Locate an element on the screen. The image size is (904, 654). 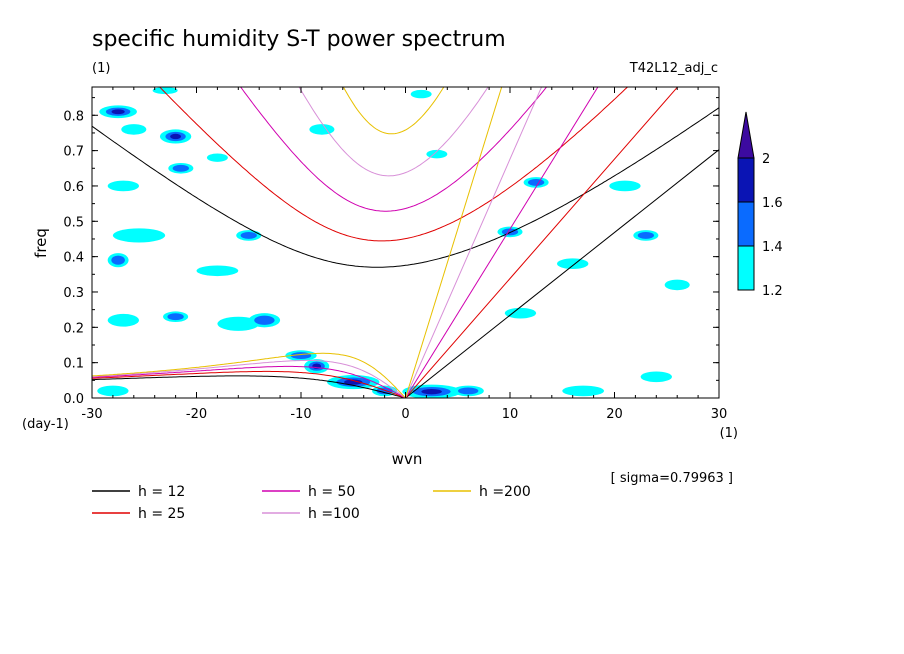
colorbar-label: 1.4 is located at coordinates (772, 247).